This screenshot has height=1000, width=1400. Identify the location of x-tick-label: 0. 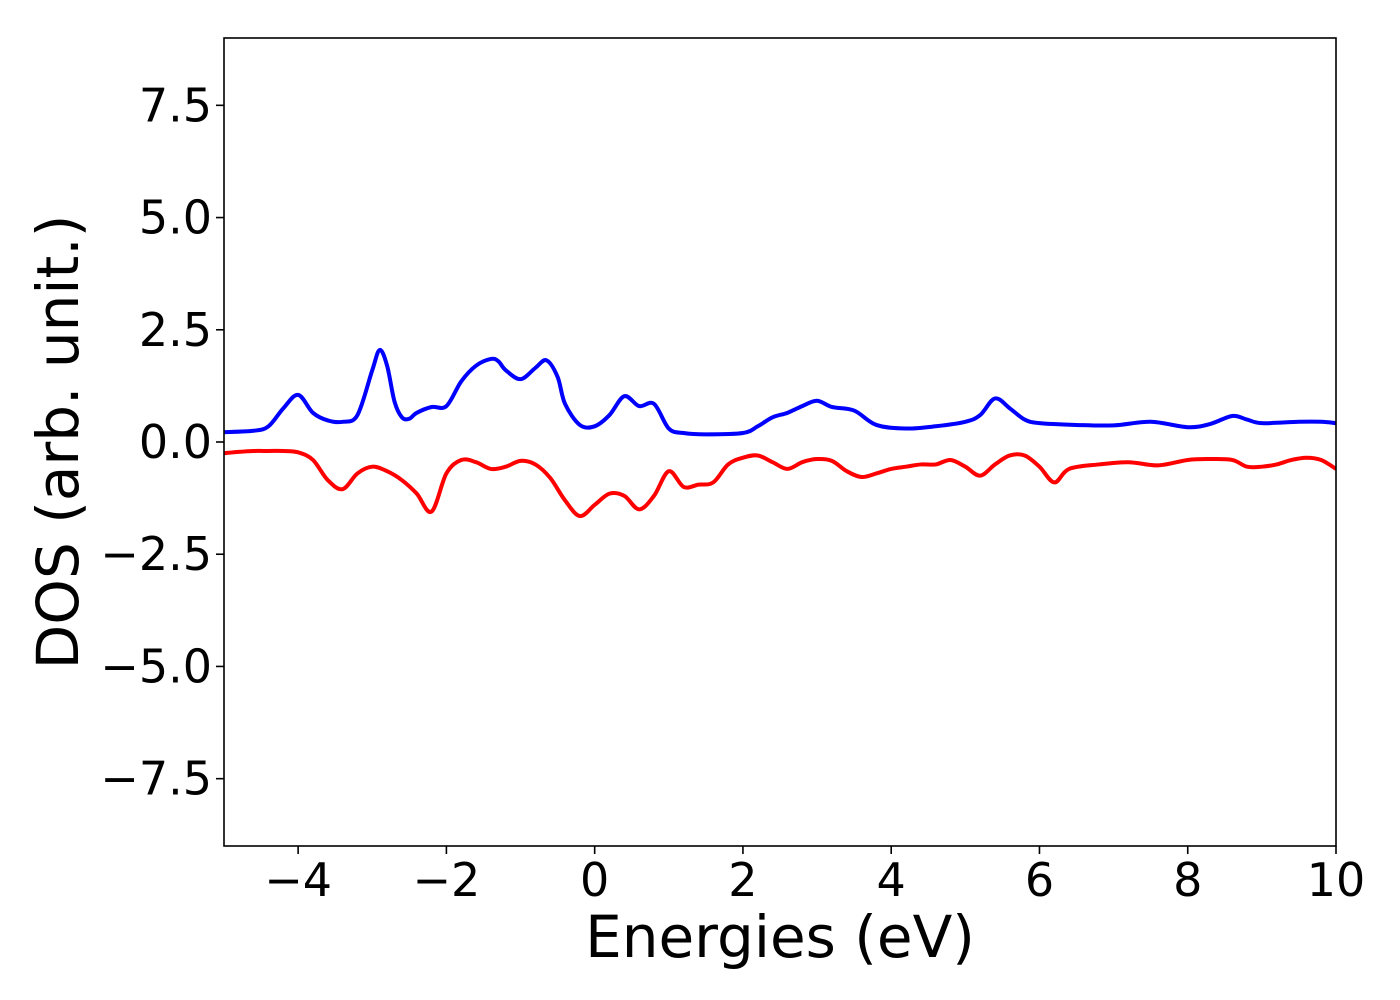
(594, 880).